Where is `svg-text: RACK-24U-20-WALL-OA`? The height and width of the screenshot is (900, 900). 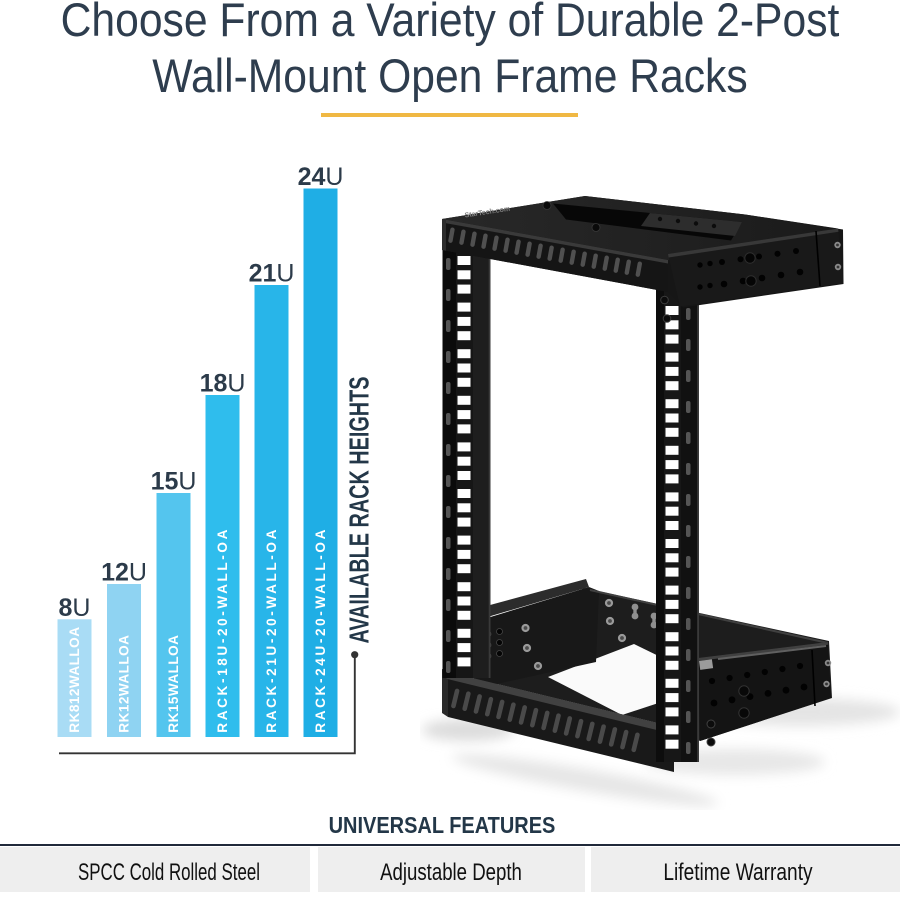
svg-text: RACK-24U-20-WALL-OA is located at coordinates (320, 630).